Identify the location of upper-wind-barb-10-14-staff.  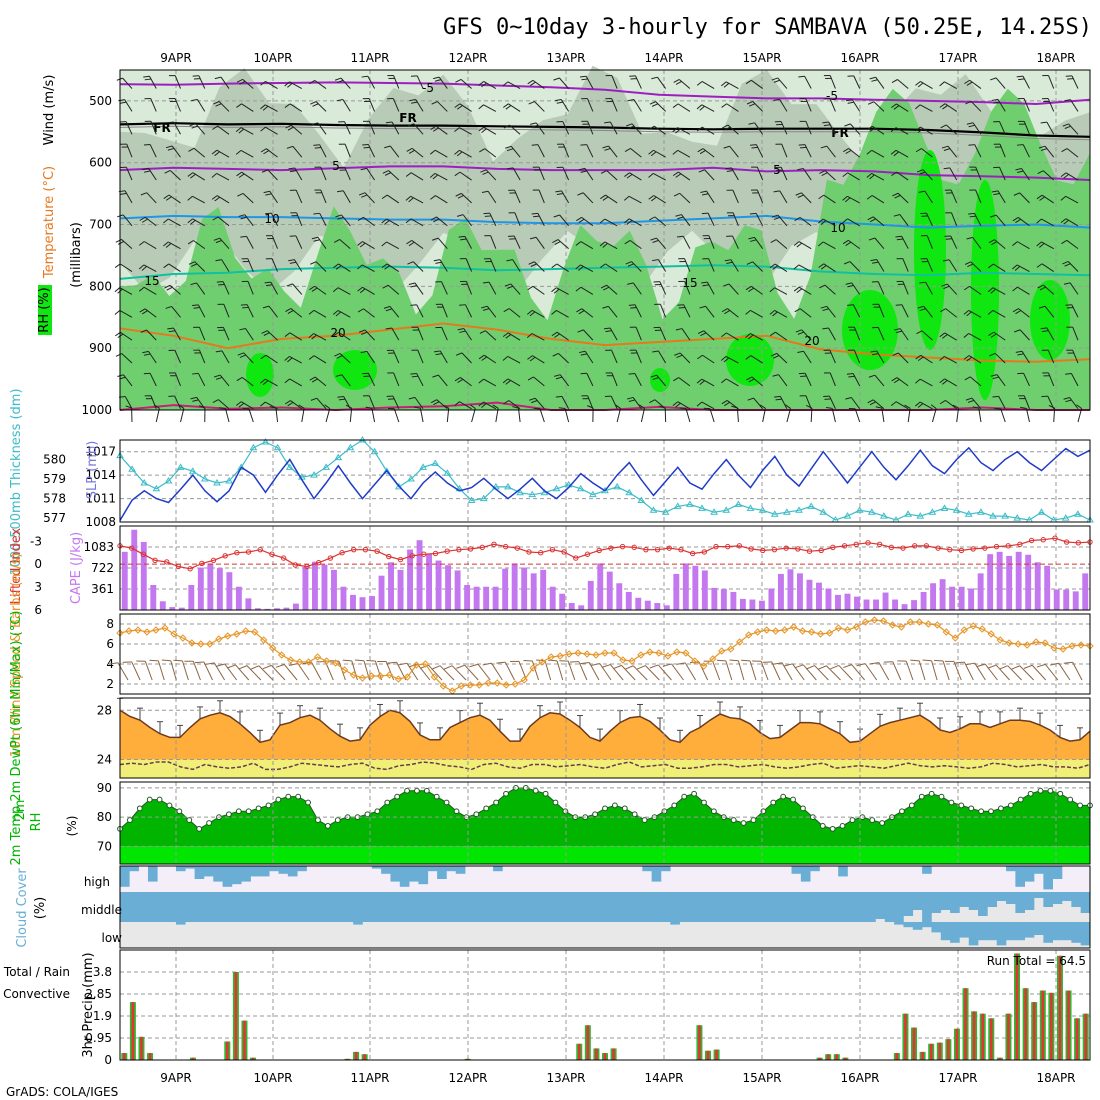
(469, 311).